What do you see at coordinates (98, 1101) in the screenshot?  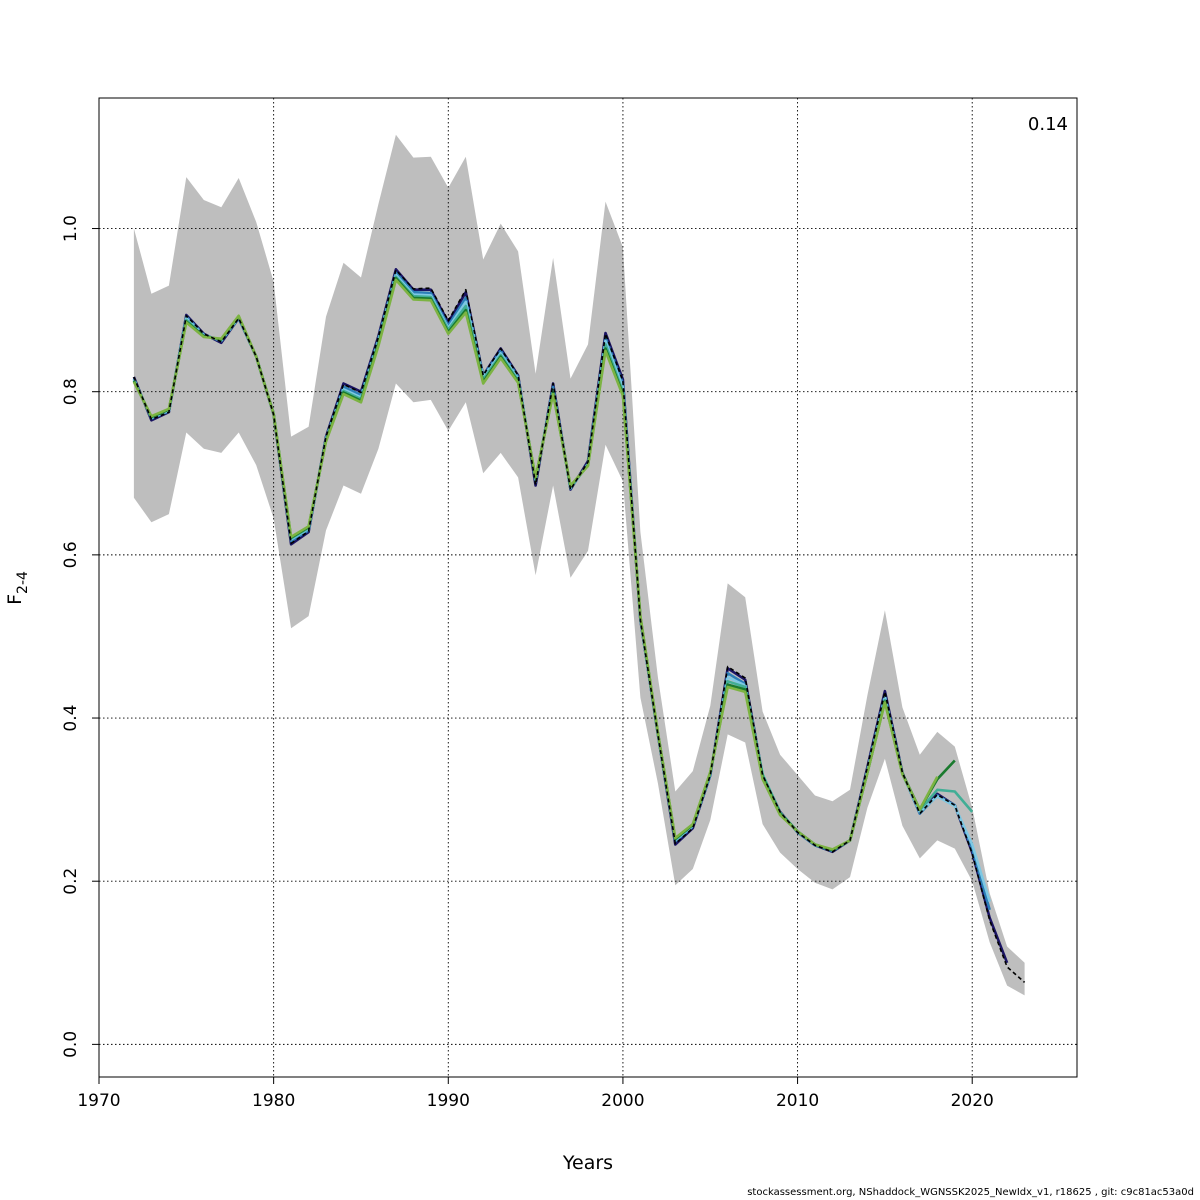 I see `x-tick-label-1970: 1970` at bounding box center [98, 1101].